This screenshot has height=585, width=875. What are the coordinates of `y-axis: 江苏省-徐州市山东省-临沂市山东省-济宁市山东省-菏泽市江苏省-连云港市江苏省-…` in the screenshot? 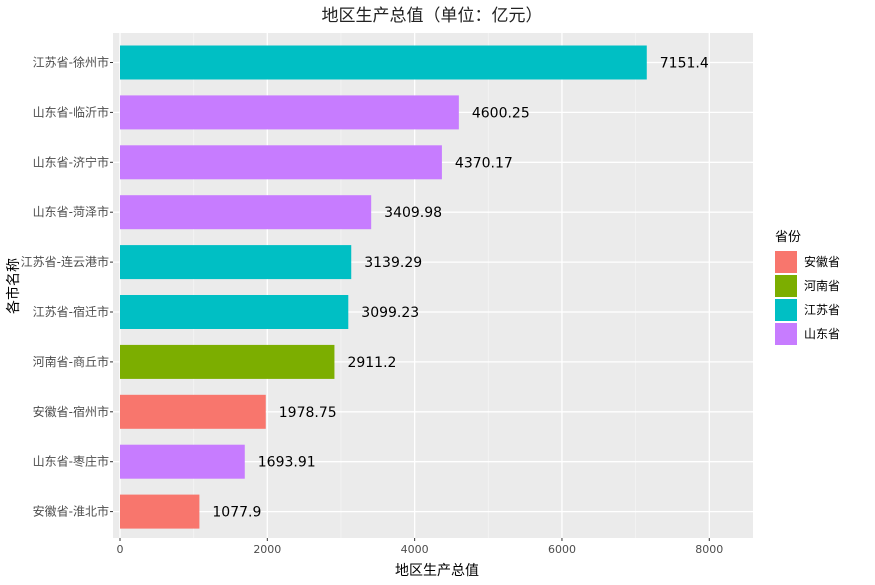 It's located at (67, 287).